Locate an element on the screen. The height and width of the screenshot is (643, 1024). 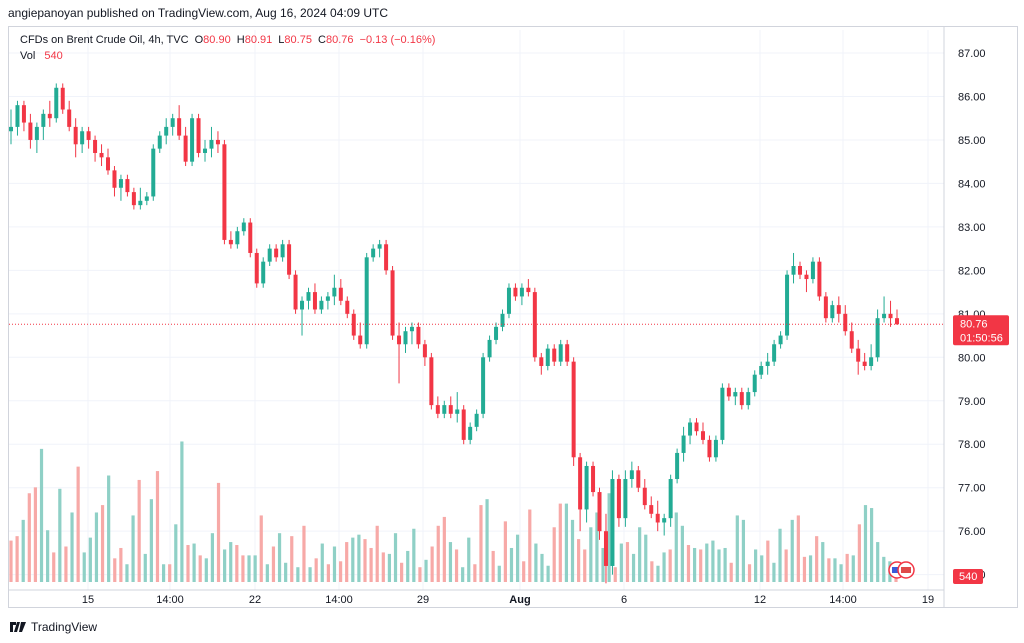
x-tick-label: 12 is located at coordinates (760, 600).